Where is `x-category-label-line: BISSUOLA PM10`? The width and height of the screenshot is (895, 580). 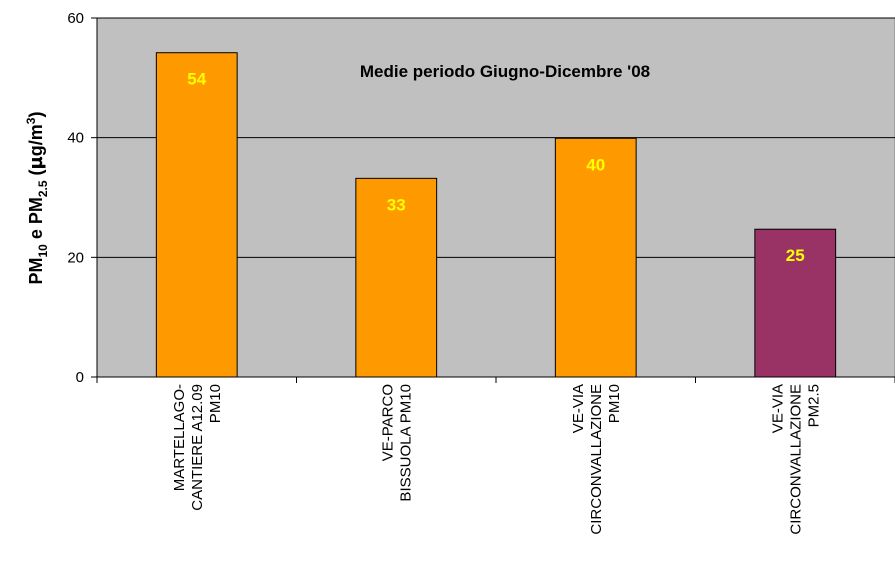
x-category-label-line: BISSUOLA PM10 is located at coordinates (405, 443).